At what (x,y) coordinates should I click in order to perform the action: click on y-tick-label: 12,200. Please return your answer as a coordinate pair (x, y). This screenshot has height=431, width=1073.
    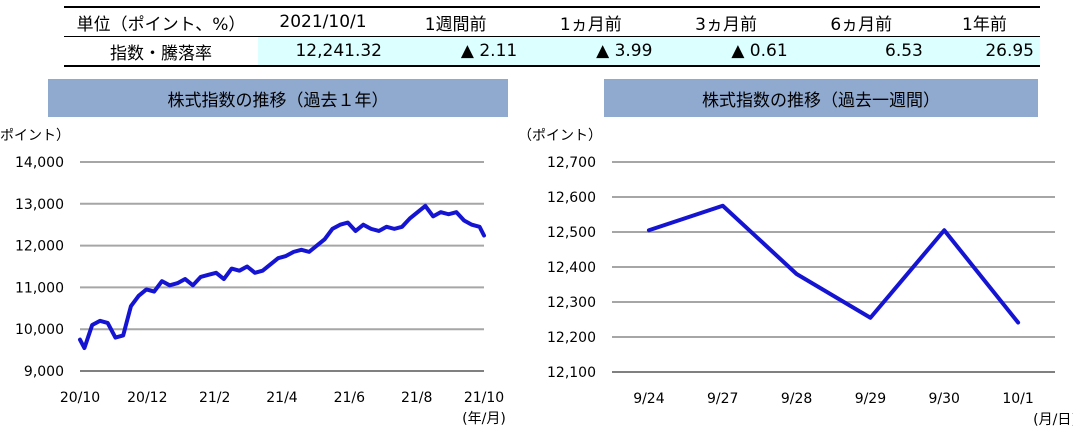
    Looking at the image, I should click on (571, 338).